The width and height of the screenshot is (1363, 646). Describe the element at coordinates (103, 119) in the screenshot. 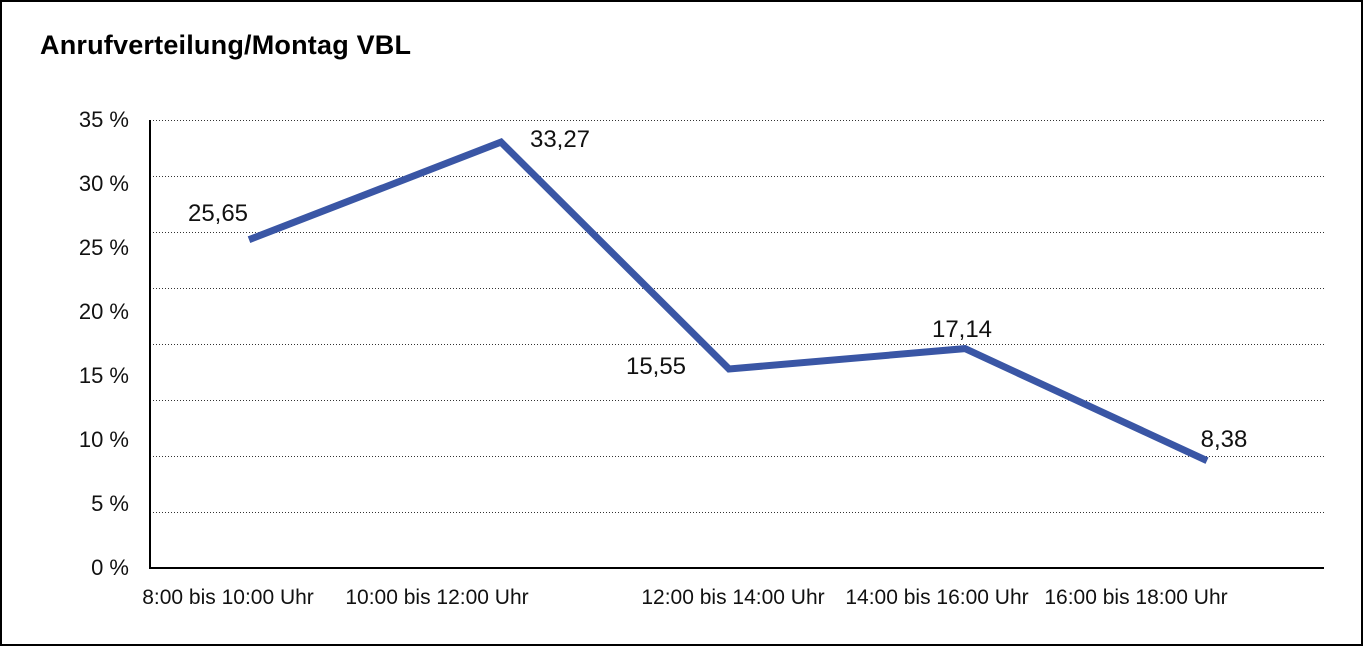

I see `y-tick-label: 35 %` at that location.